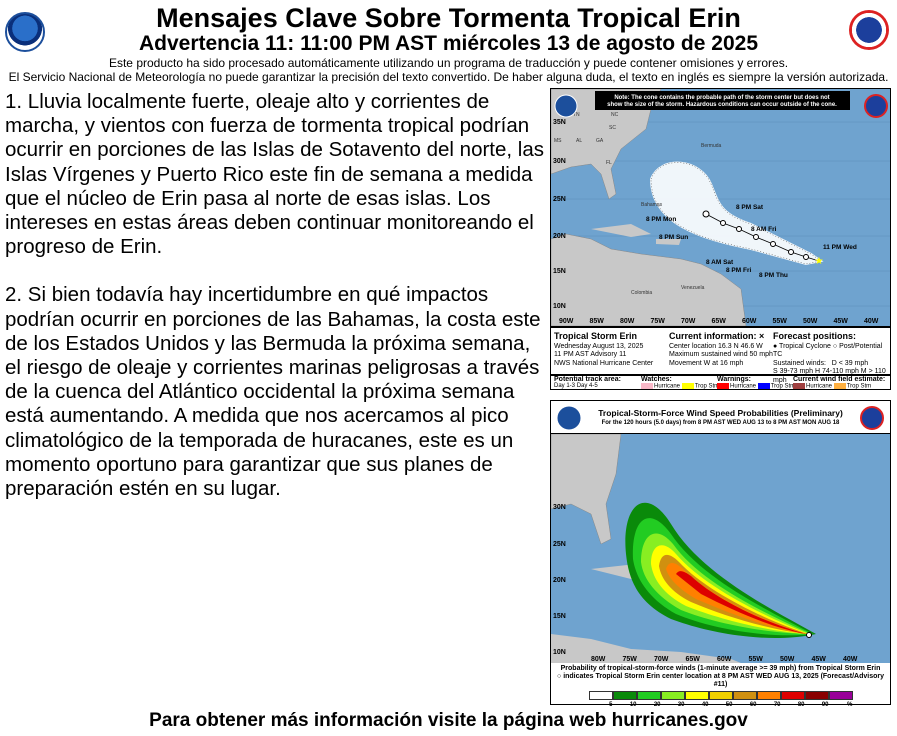 This screenshot has height=736, width=897. What do you see at coordinates (600, 141) in the screenshot?
I see `place-label: GA` at bounding box center [600, 141].